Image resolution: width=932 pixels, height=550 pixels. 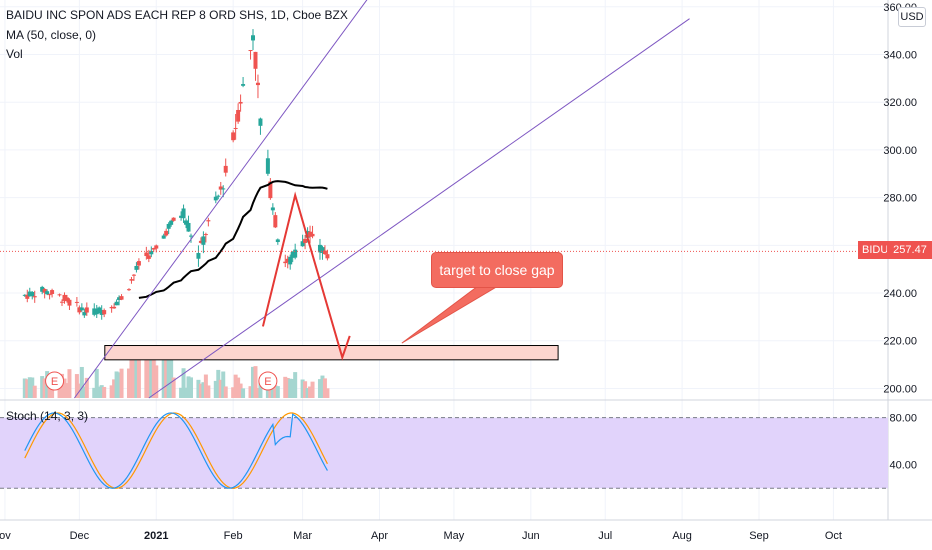 I want to click on price-tick-label: 240.00, so click(x=900, y=294).